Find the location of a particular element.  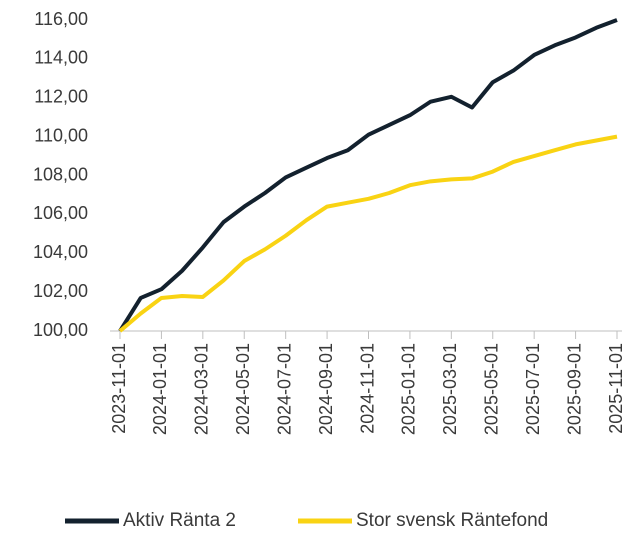

y-tick-label: 108,00 is located at coordinates (60, 174).